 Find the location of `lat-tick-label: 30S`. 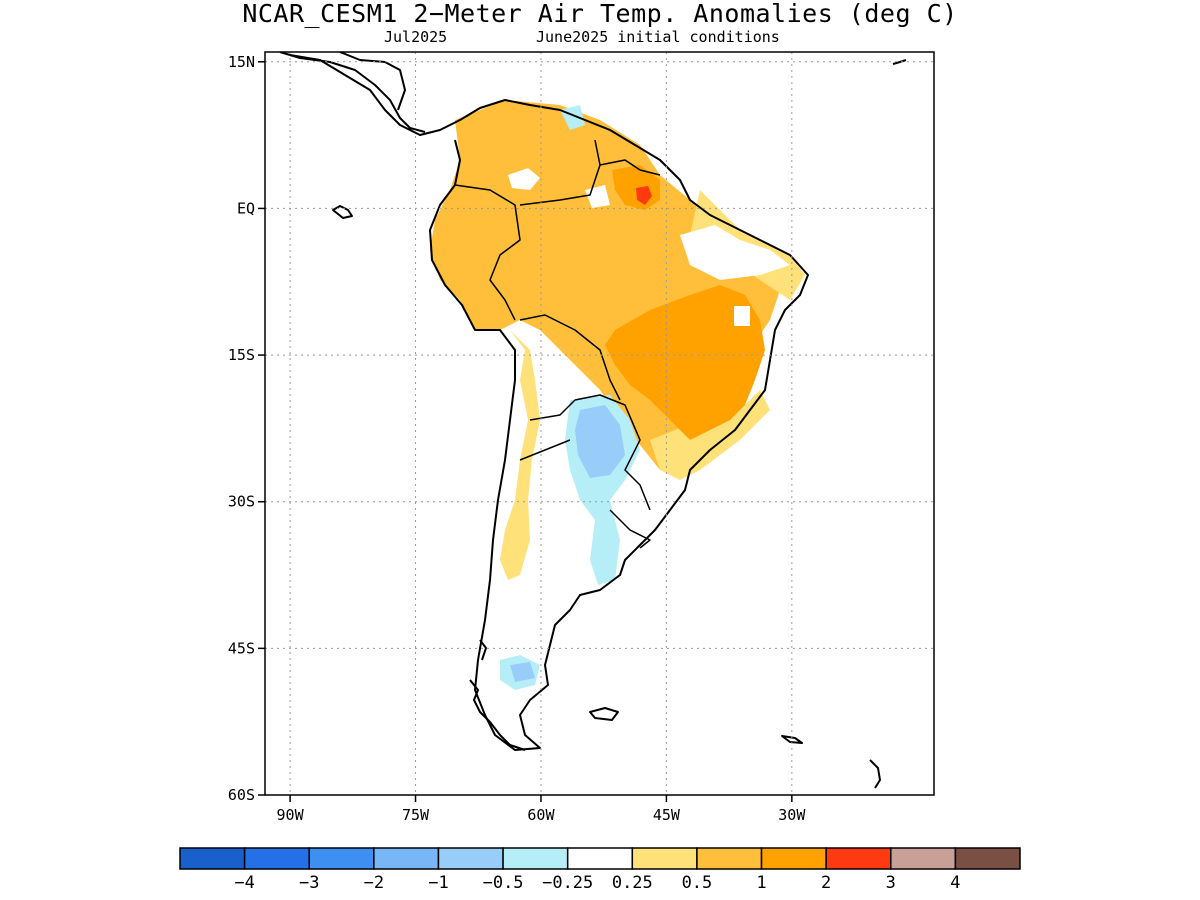

lat-tick-label: 30S is located at coordinates (241, 502).